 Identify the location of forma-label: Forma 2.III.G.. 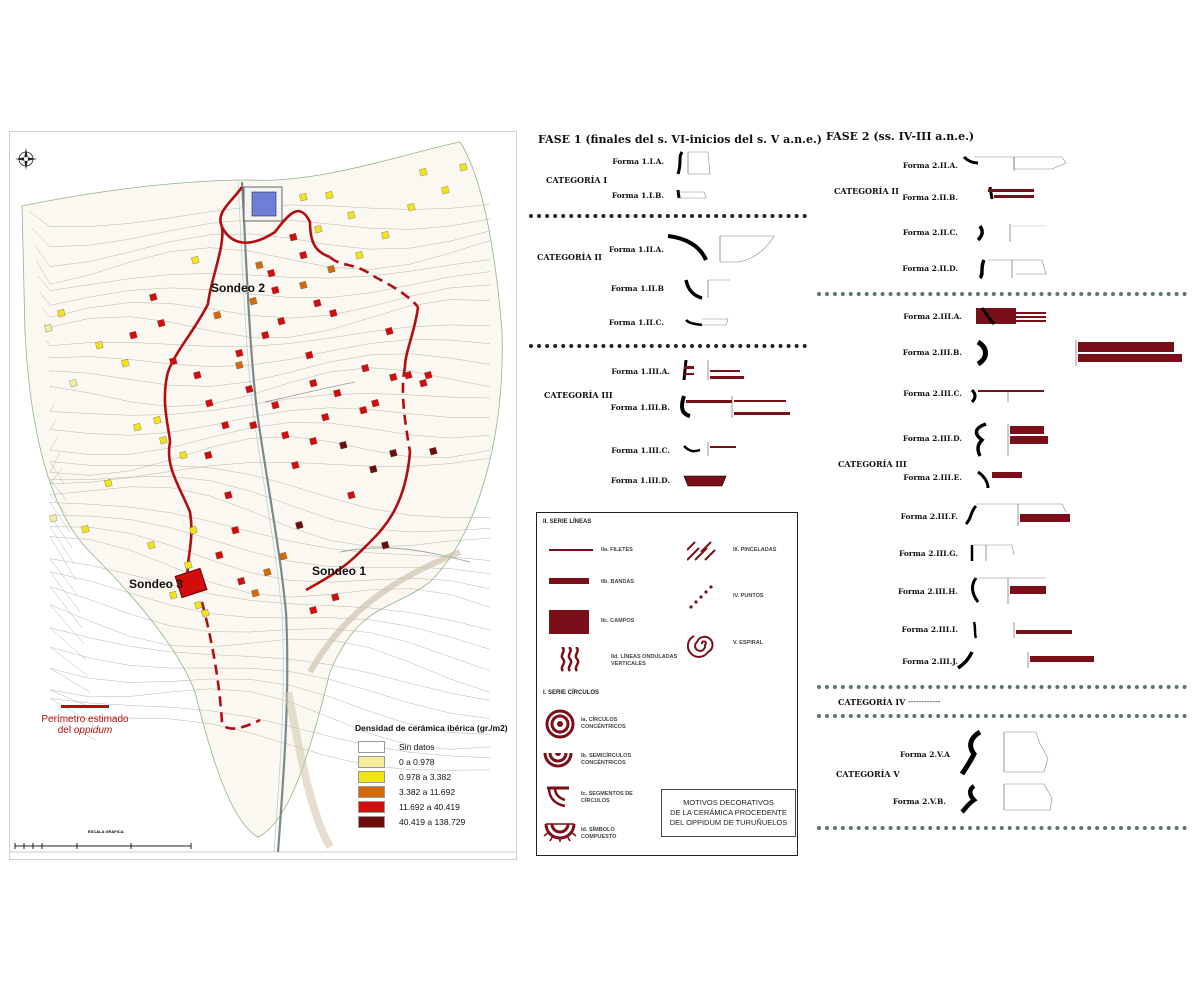
(928, 553).